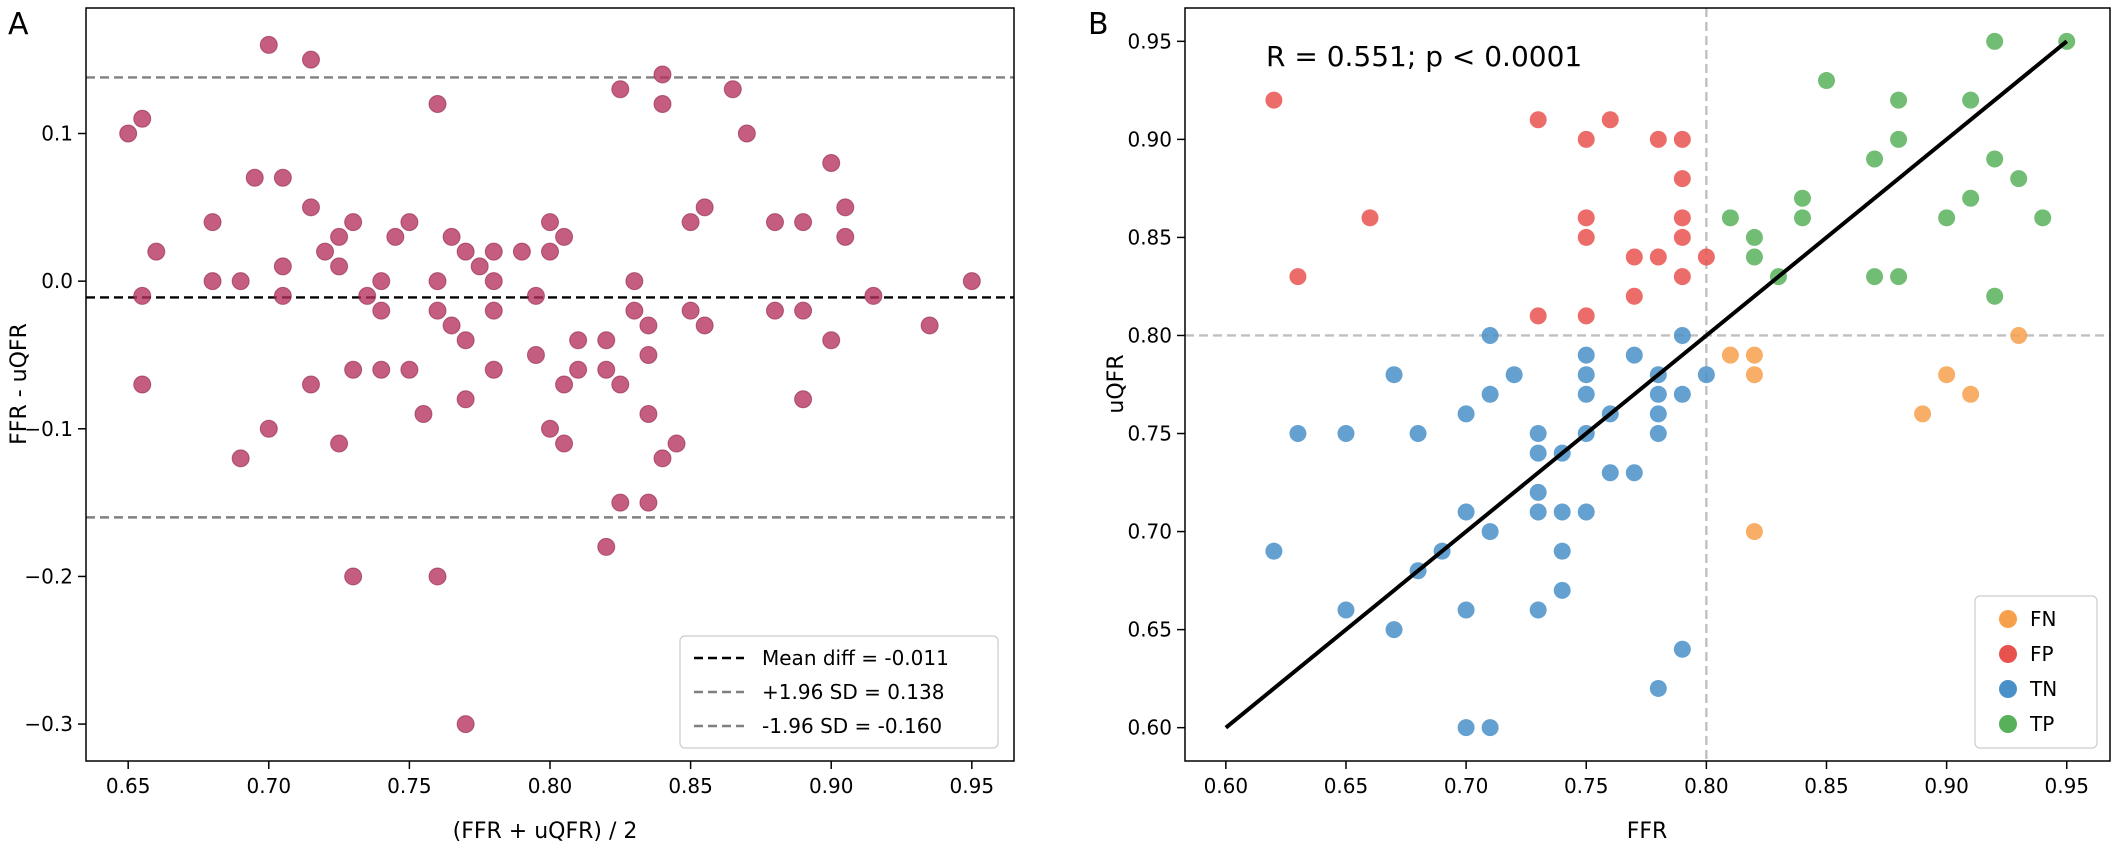 The image size is (2118, 847). What do you see at coordinates (48, 576) in the screenshot?
I see `panel-a-y-tick-label: −0.2` at bounding box center [48, 576].